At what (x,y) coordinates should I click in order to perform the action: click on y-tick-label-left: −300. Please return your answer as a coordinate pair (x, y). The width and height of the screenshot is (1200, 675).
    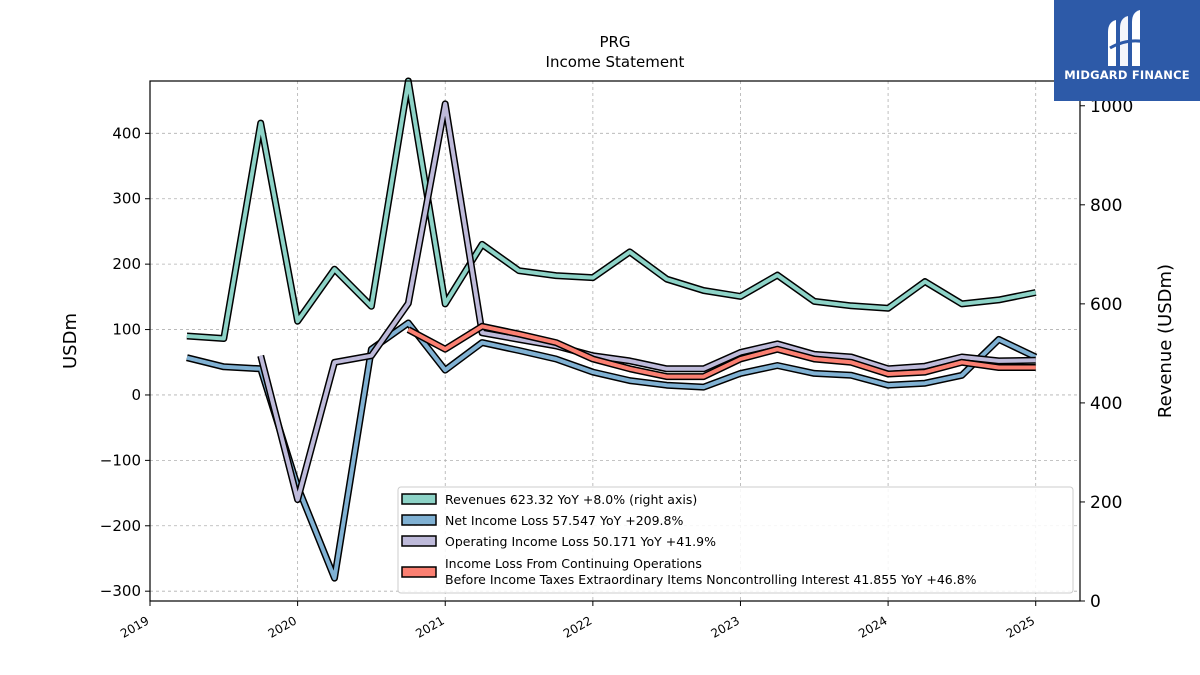
    Looking at the image, I should click on (120, 591).